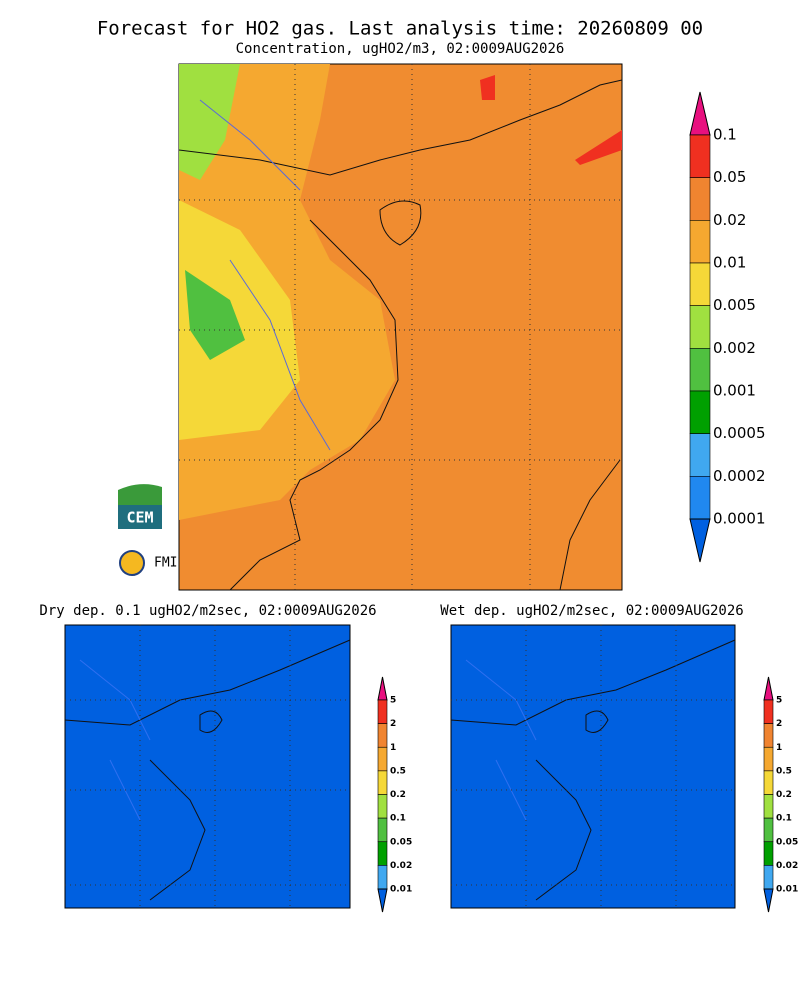 This screenshot has height=1004, width=800. Describe the element at coordinates (734, 348) in the screenshot. I see `colorbar-label: 0.002` at that location.